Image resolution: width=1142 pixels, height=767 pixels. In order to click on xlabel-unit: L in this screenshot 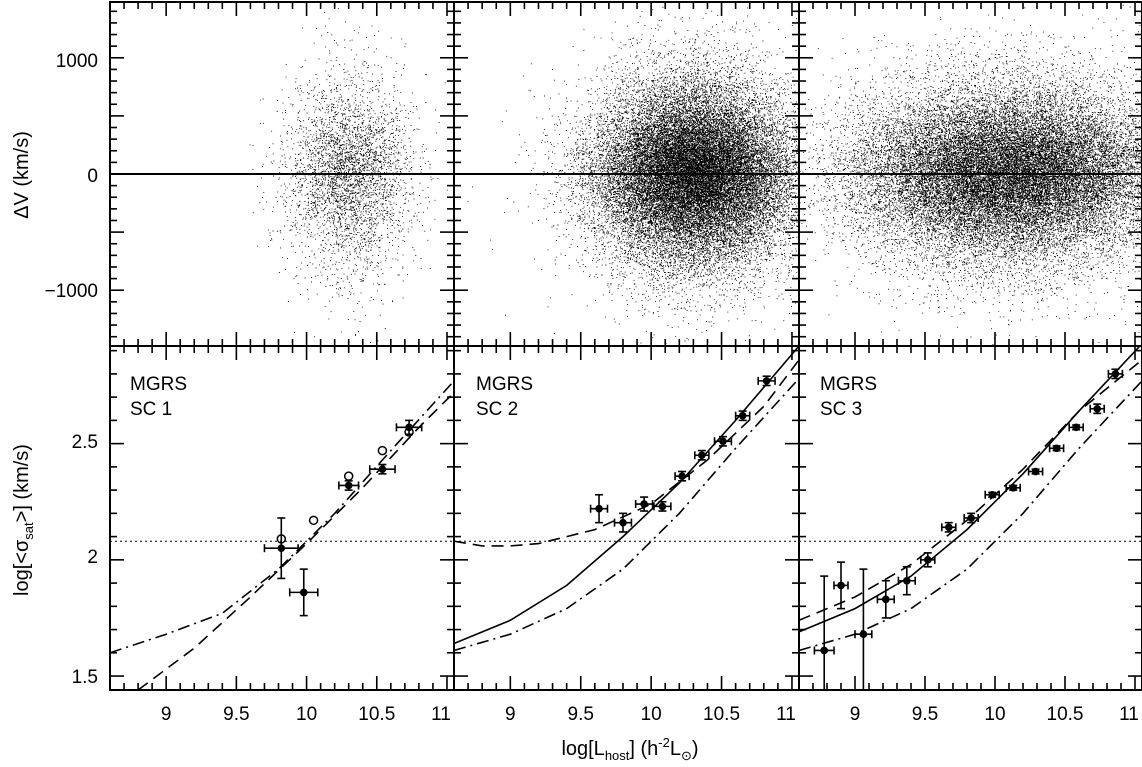, I will do `click(675, 749)`.